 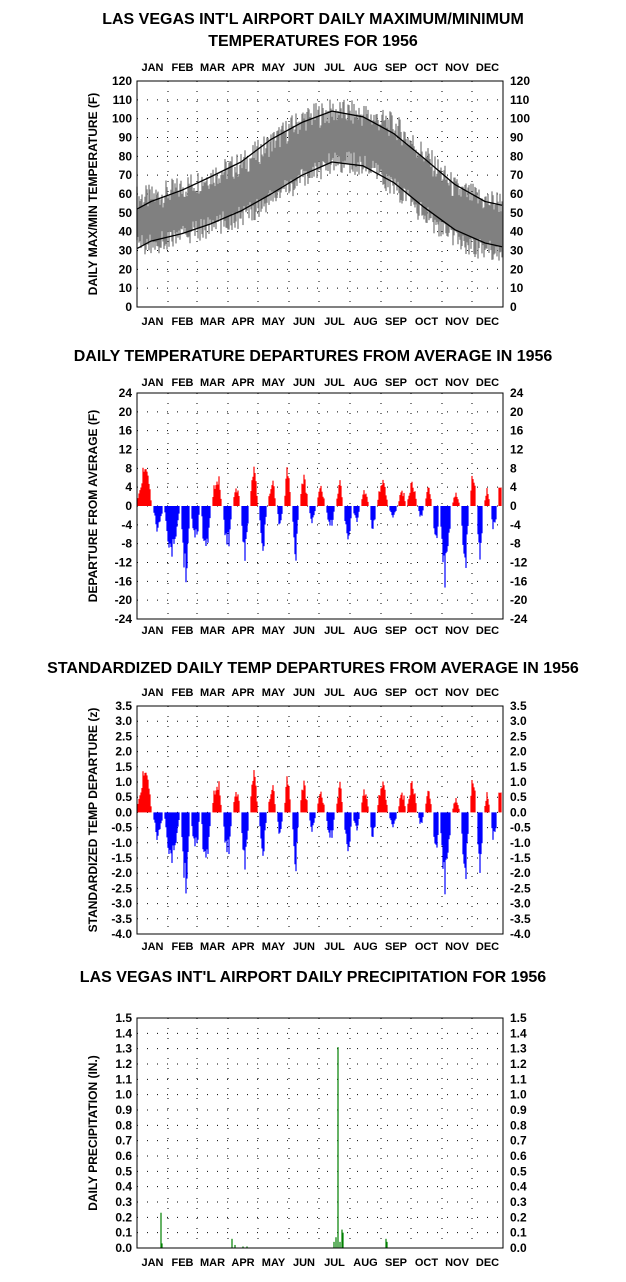 What do you see at coordinates (518, 1202) in the screenshot?
I see `precip-y-tick-label-right: 0.3` at bounding box center [518, 1202].